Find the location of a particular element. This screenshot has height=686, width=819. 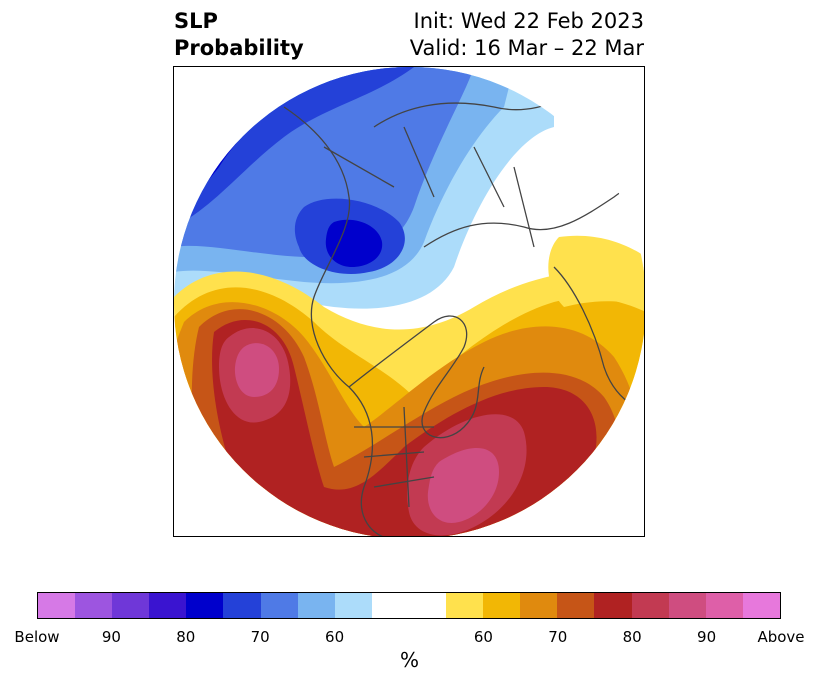

valid-dates: Valid: 16 Mar – 22 Mar is located at coordinates (526, 48).